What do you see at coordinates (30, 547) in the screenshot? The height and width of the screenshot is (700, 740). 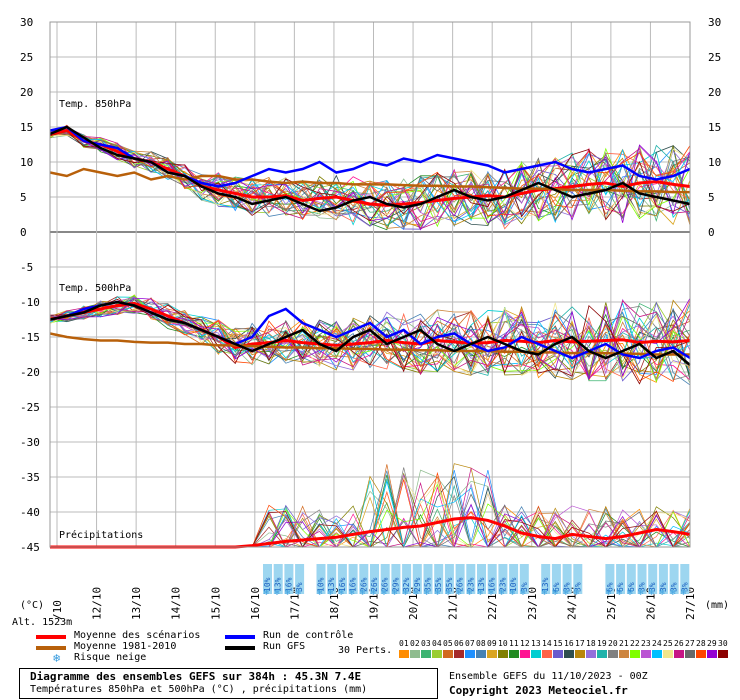 I see `y-left-tick: -45` at bounding box center [30, 547].